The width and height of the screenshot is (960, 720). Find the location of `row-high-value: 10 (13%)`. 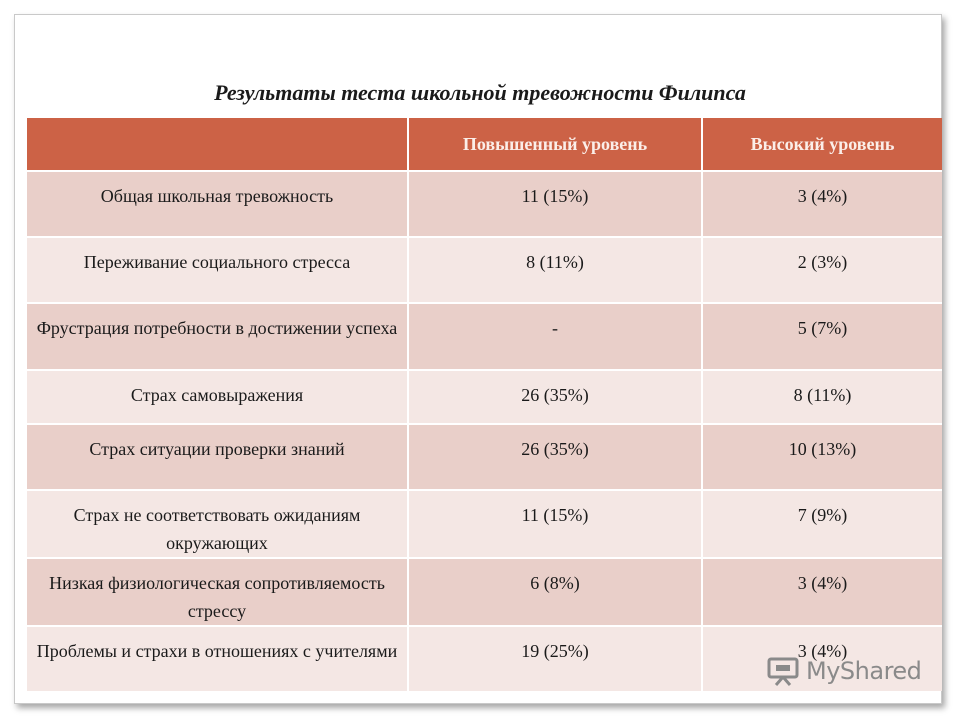

row-high-value: 10 (13%) is located at coordinates (821, 456).